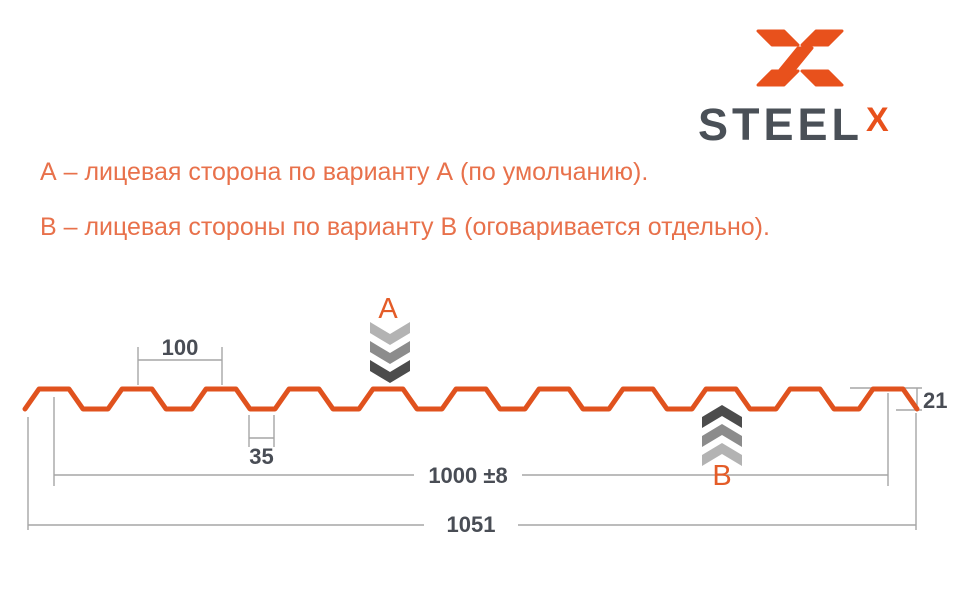 The height and width of the screenshot is (593, 970). I want to click on brand-name: STEEL, so click(781, 124).